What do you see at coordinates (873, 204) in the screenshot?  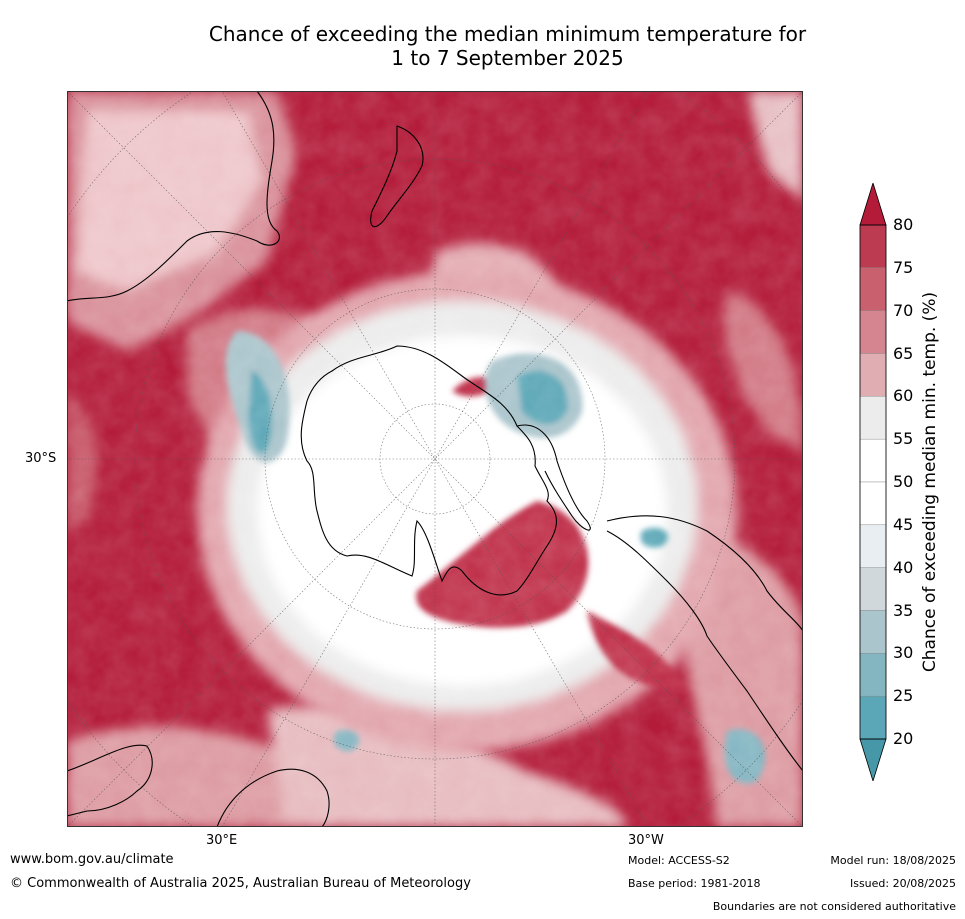 I see `colorbar-top-arrow` at bounding box center [873, 204].